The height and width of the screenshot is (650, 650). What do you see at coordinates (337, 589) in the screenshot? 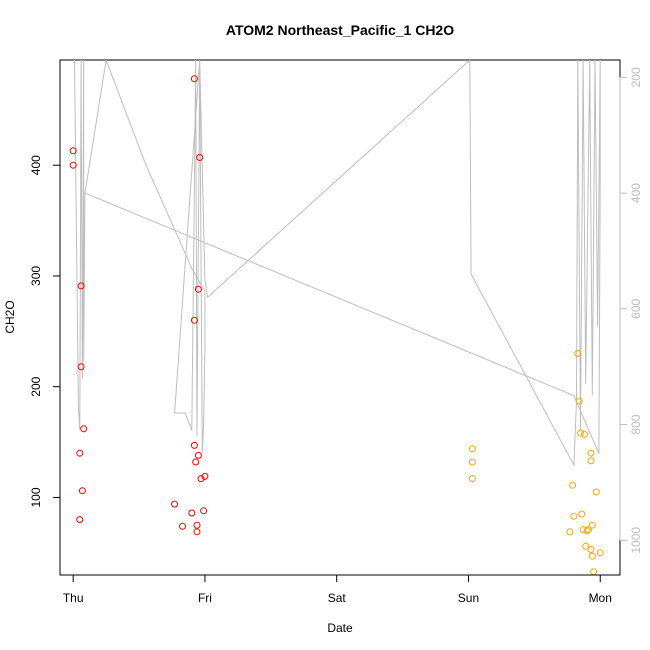
I see `x-axis: Thu Fri Sat Sun Mon` at bounding box center [337, 589].